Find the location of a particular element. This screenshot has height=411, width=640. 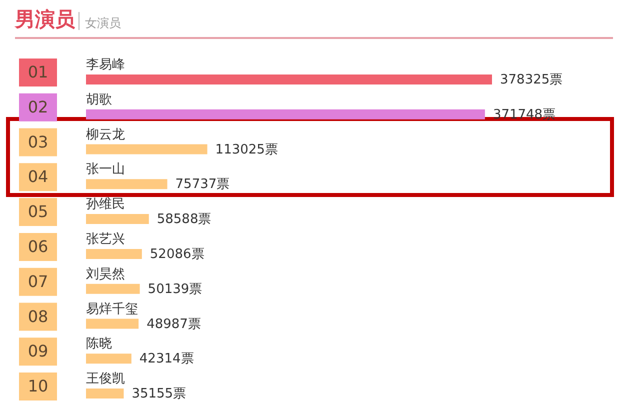

data-label: 50139票 is located at coordinates (175, 289).